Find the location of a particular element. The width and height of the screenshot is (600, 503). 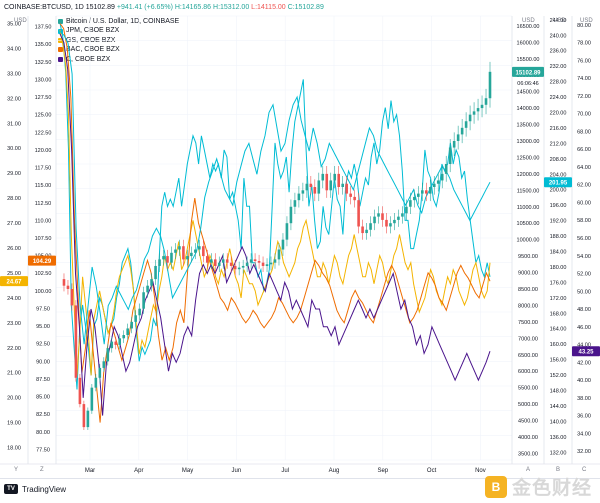

axis-tick-label: 232.00 is located at coordinates (558, 67).